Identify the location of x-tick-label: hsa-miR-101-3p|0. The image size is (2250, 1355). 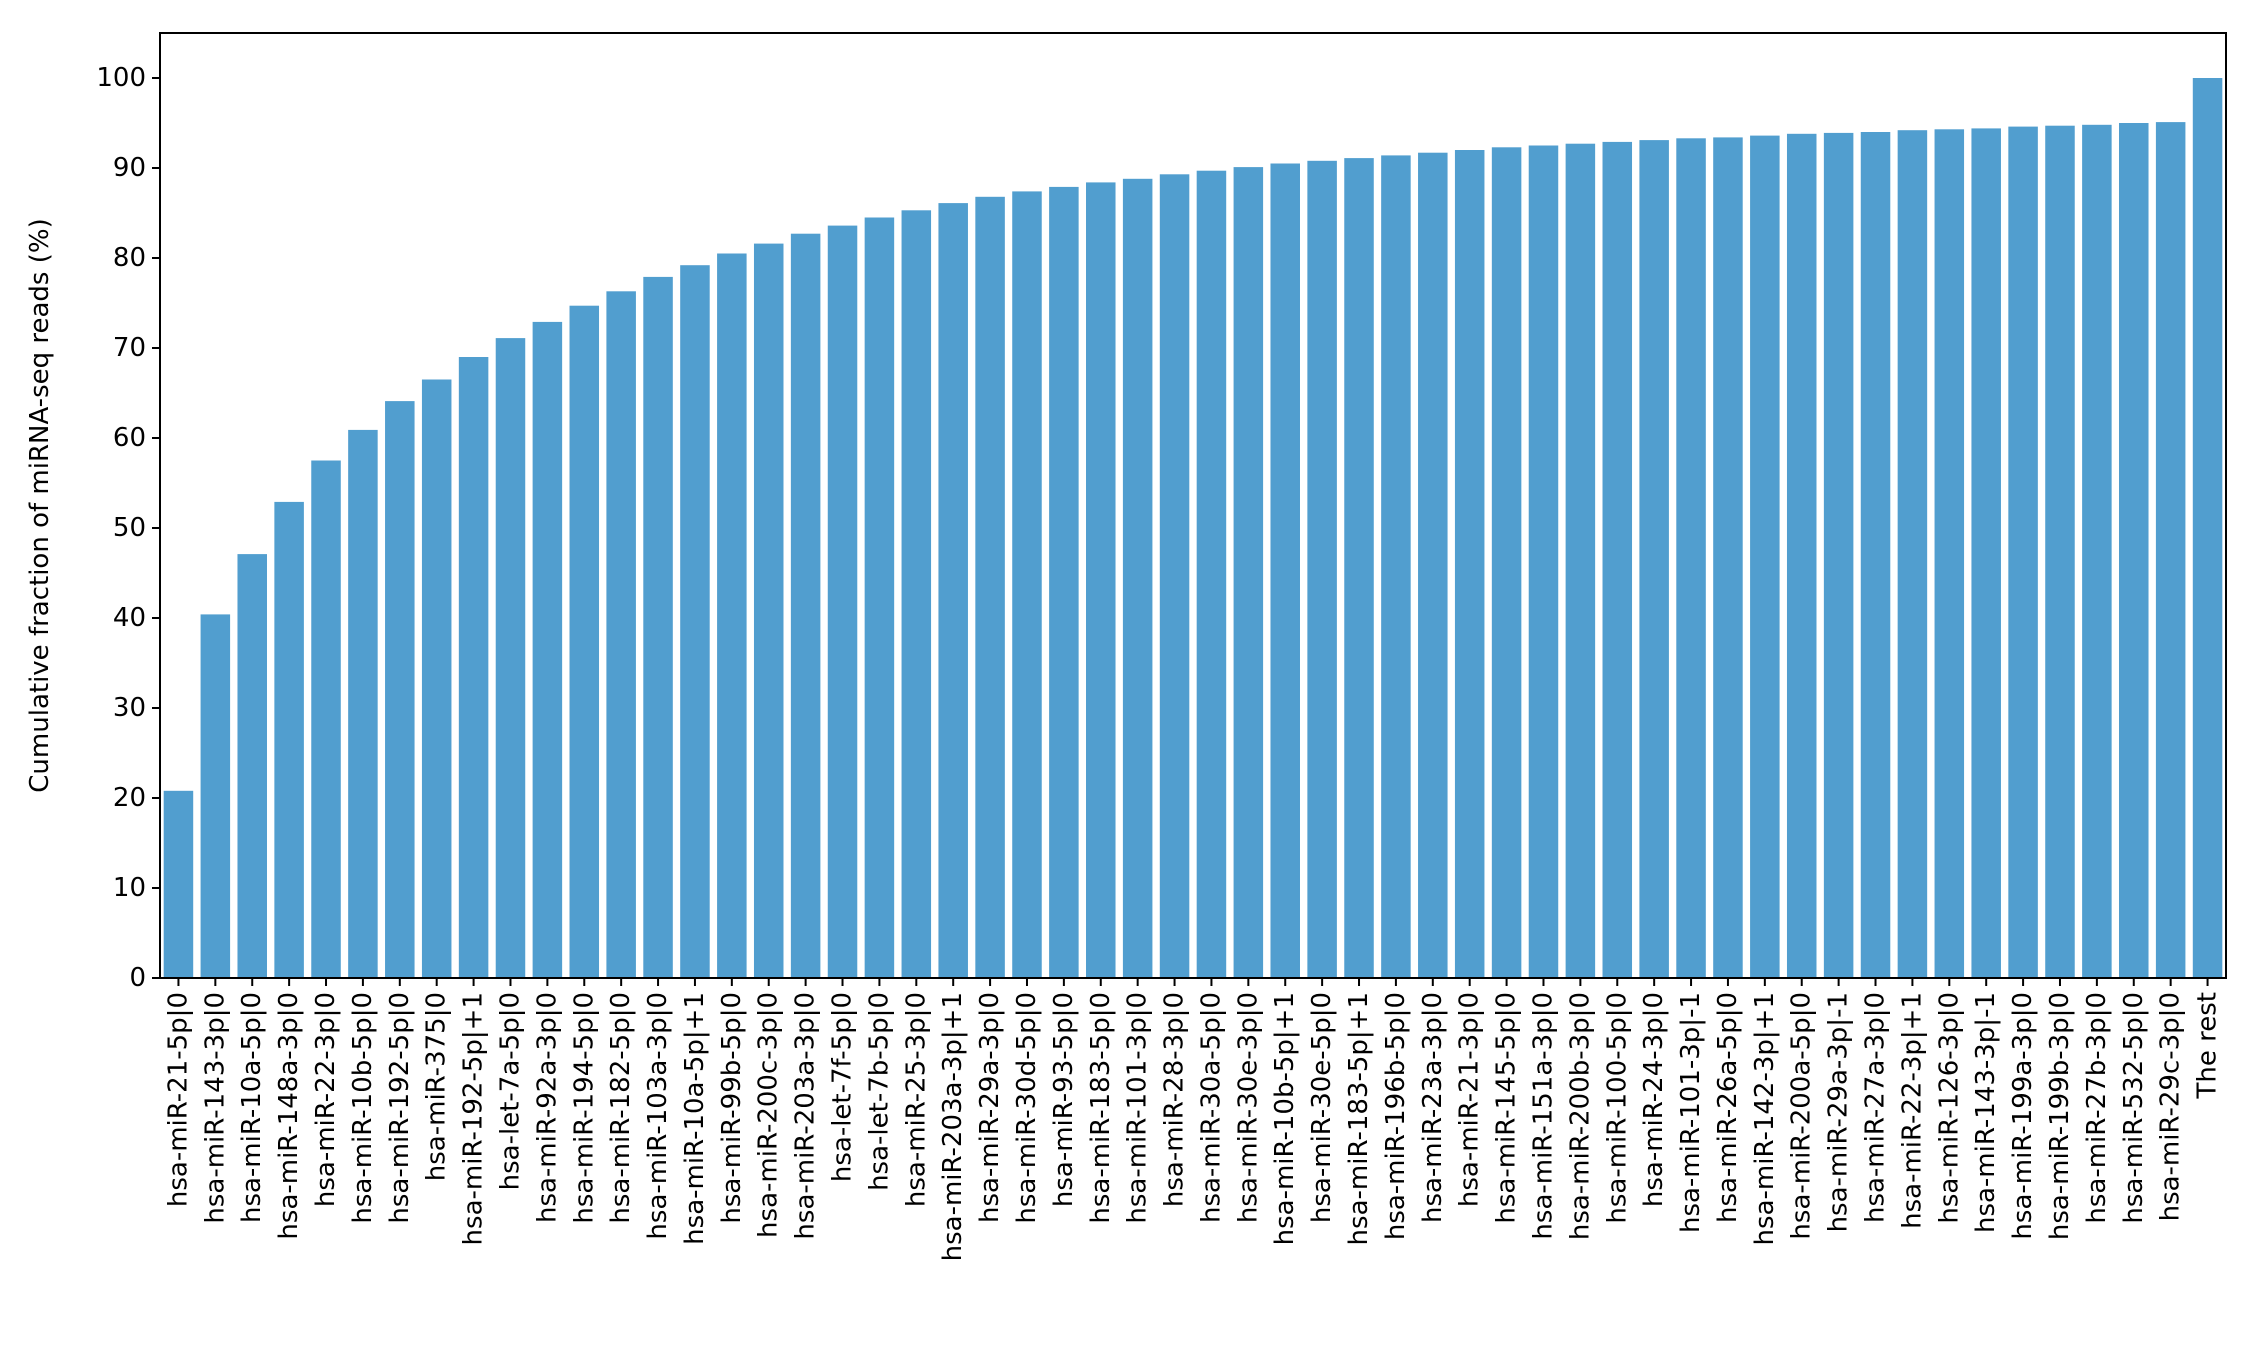
(1138, 1108).